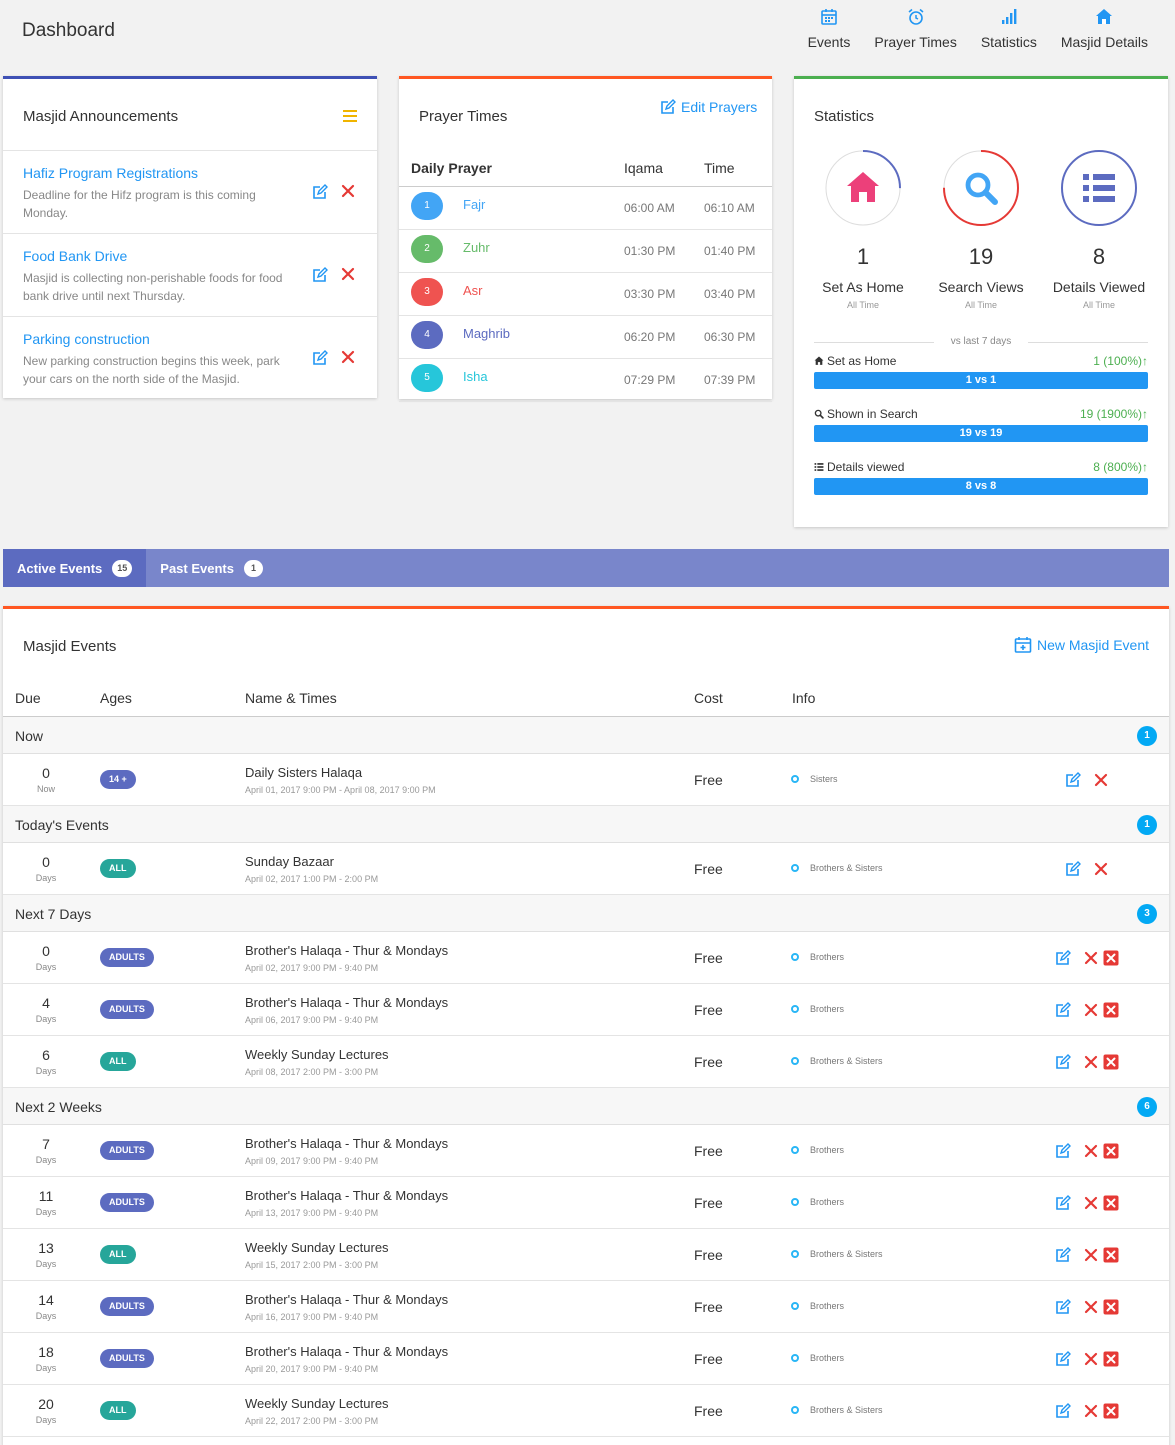 This screenshot has height=1445, width=1175. I want to click on event-age-badge: ALL, so click(118, 1254).